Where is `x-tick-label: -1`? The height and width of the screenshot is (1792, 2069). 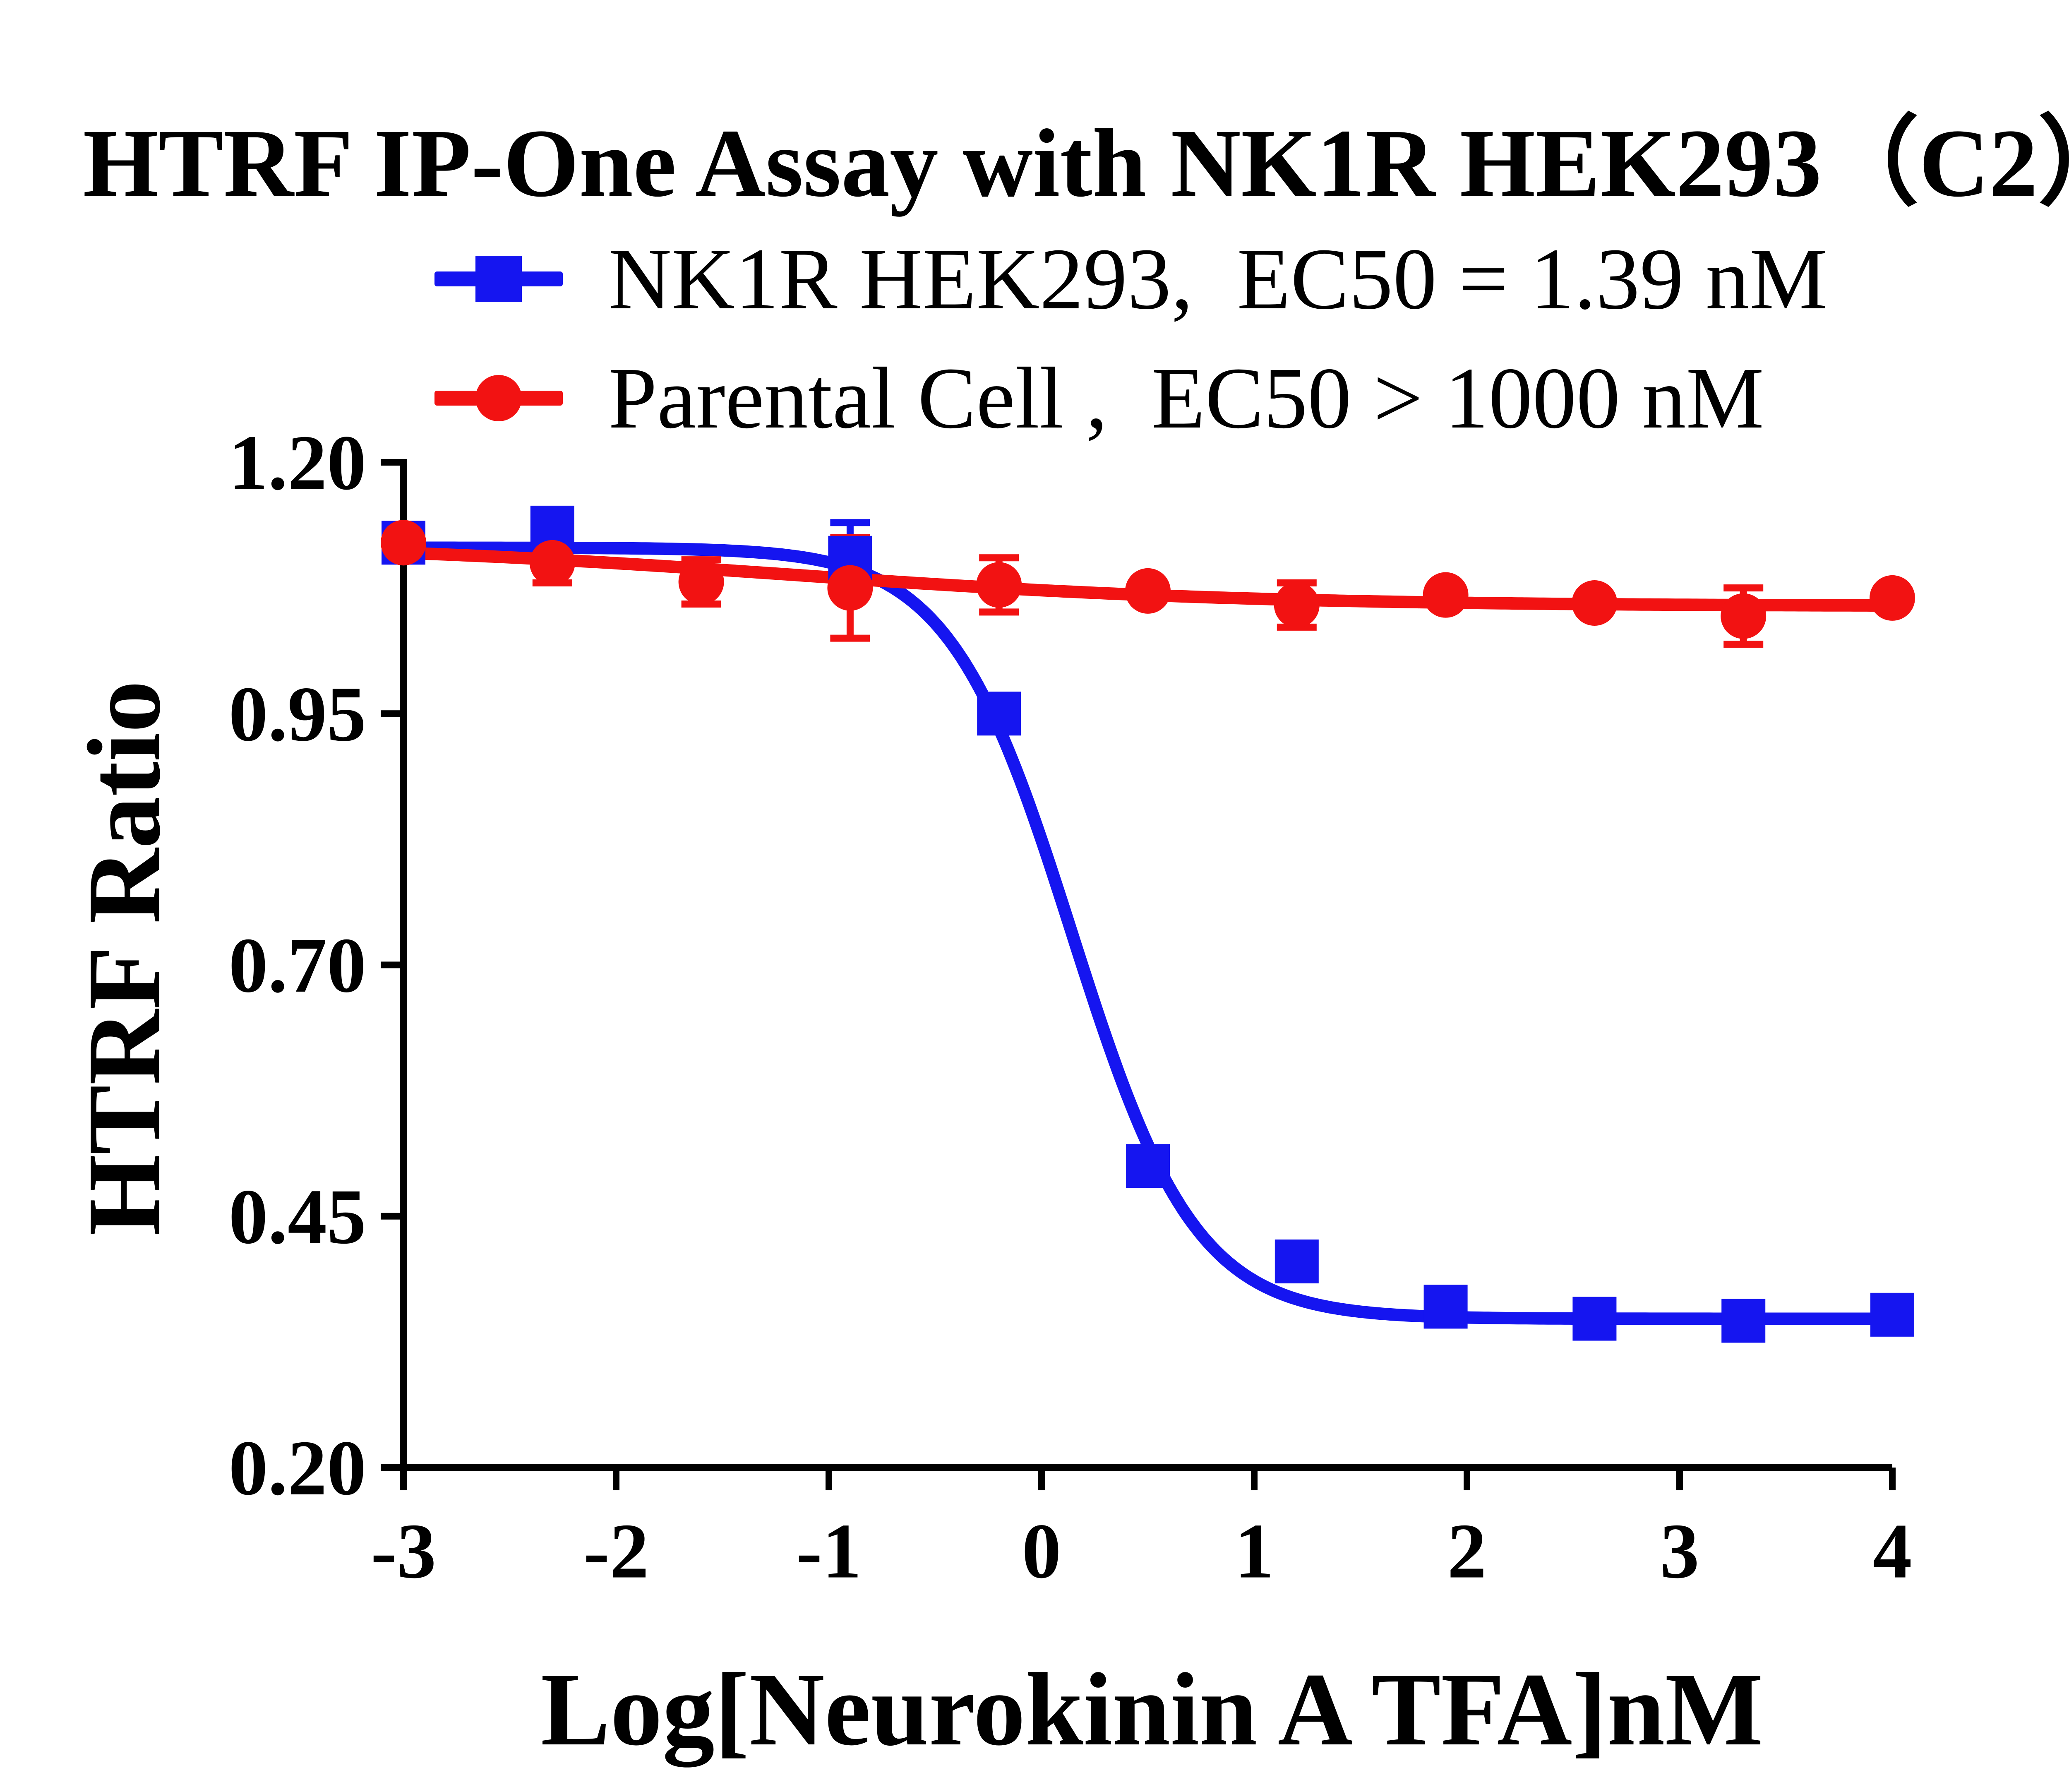 x-tick-label: -1 is located at coordinates (829, 1551).